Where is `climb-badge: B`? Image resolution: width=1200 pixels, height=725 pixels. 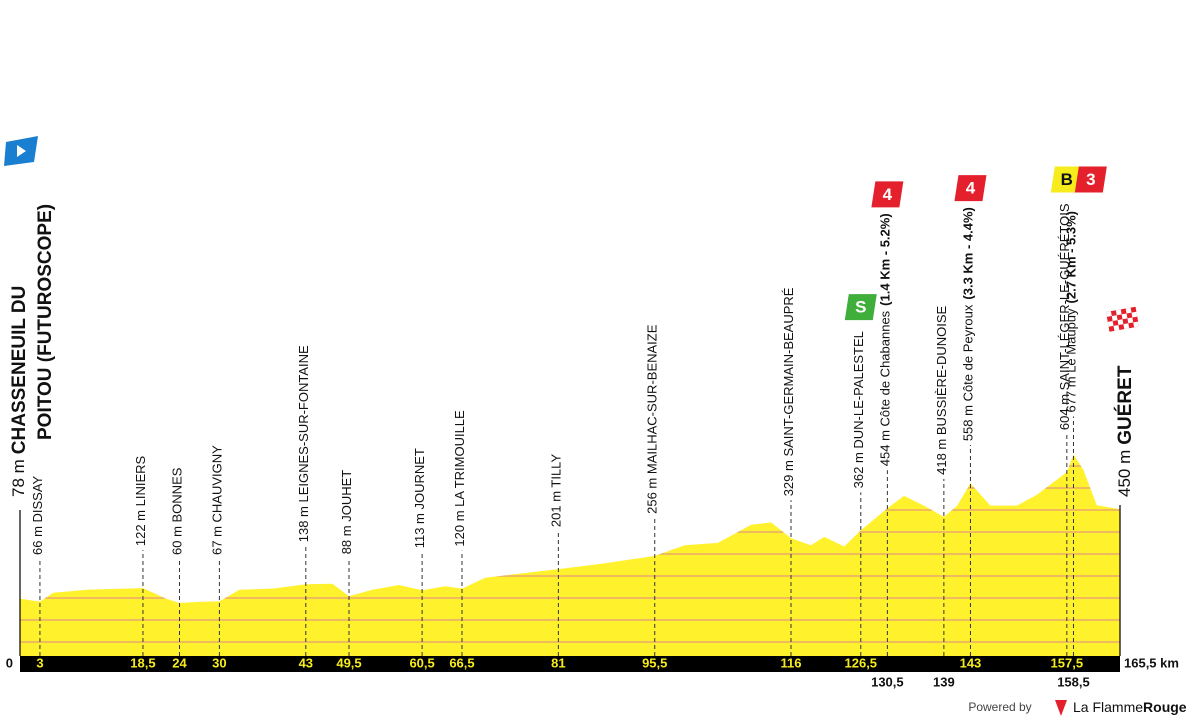 climb-badge: B is located at coordinates (1066, 179).